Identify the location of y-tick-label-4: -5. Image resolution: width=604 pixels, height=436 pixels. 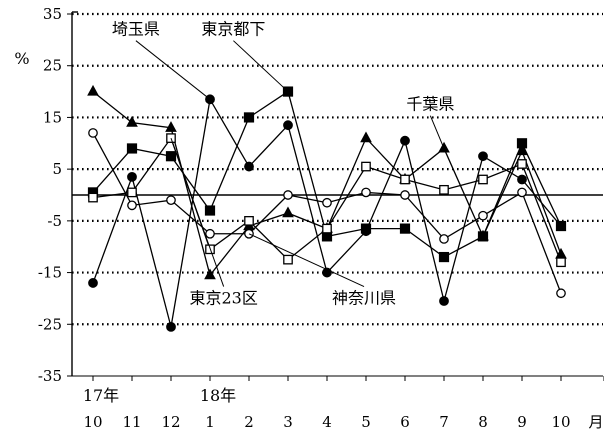
(54, 221).